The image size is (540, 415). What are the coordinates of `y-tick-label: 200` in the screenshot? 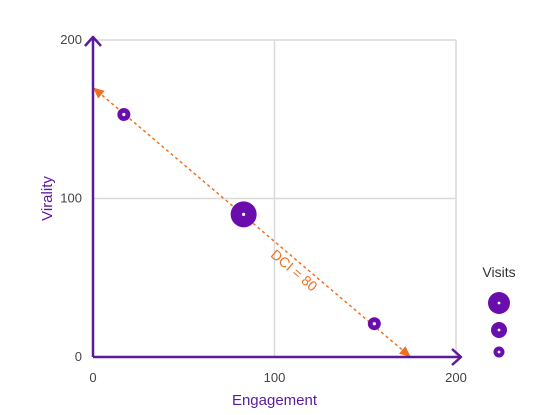 It's located at (71, 39).